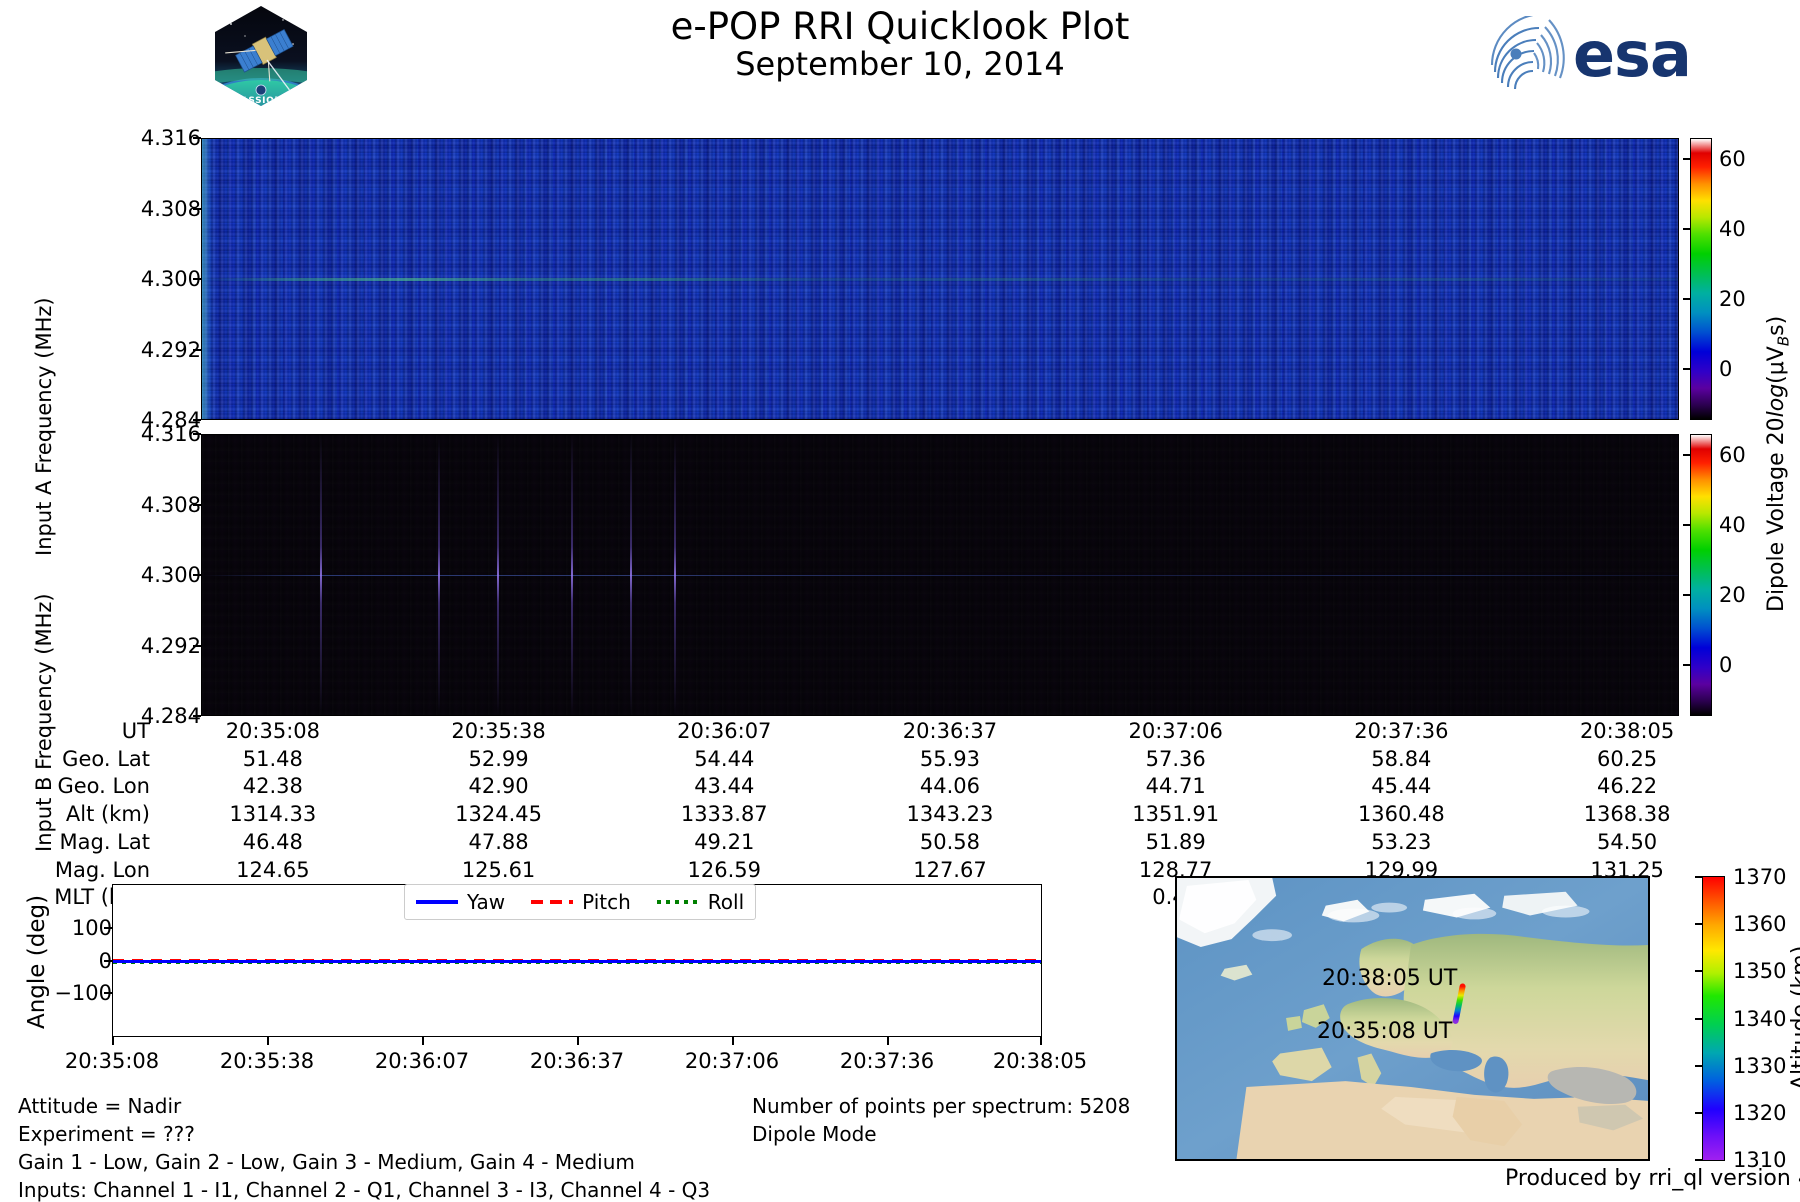 This screenshot has width=1800, height=1202. What do you see at coordinates (486, 902) in the screenshot?
I see `legend-label-yaw: Yaw` at bounding box center [486, 902].